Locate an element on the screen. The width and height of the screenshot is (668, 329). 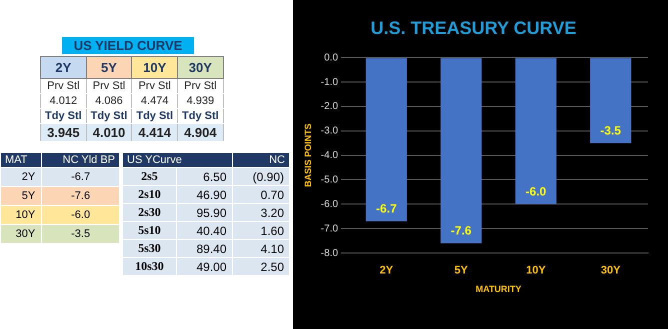
text: 5s10 is located at coordinates (149, 230).